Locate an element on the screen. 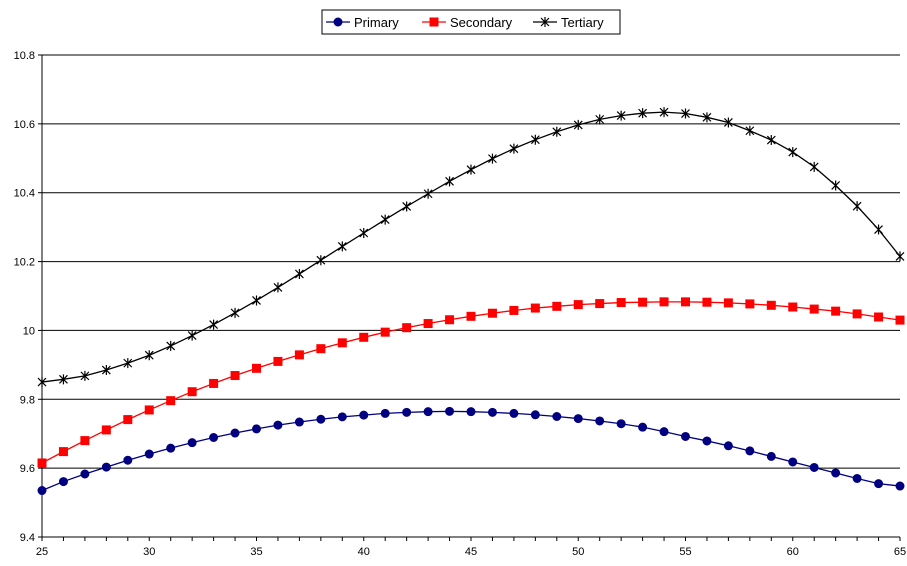 This screenshot has height=566, width=907. legend-marker-secondary is located at coordinates (434, 22).